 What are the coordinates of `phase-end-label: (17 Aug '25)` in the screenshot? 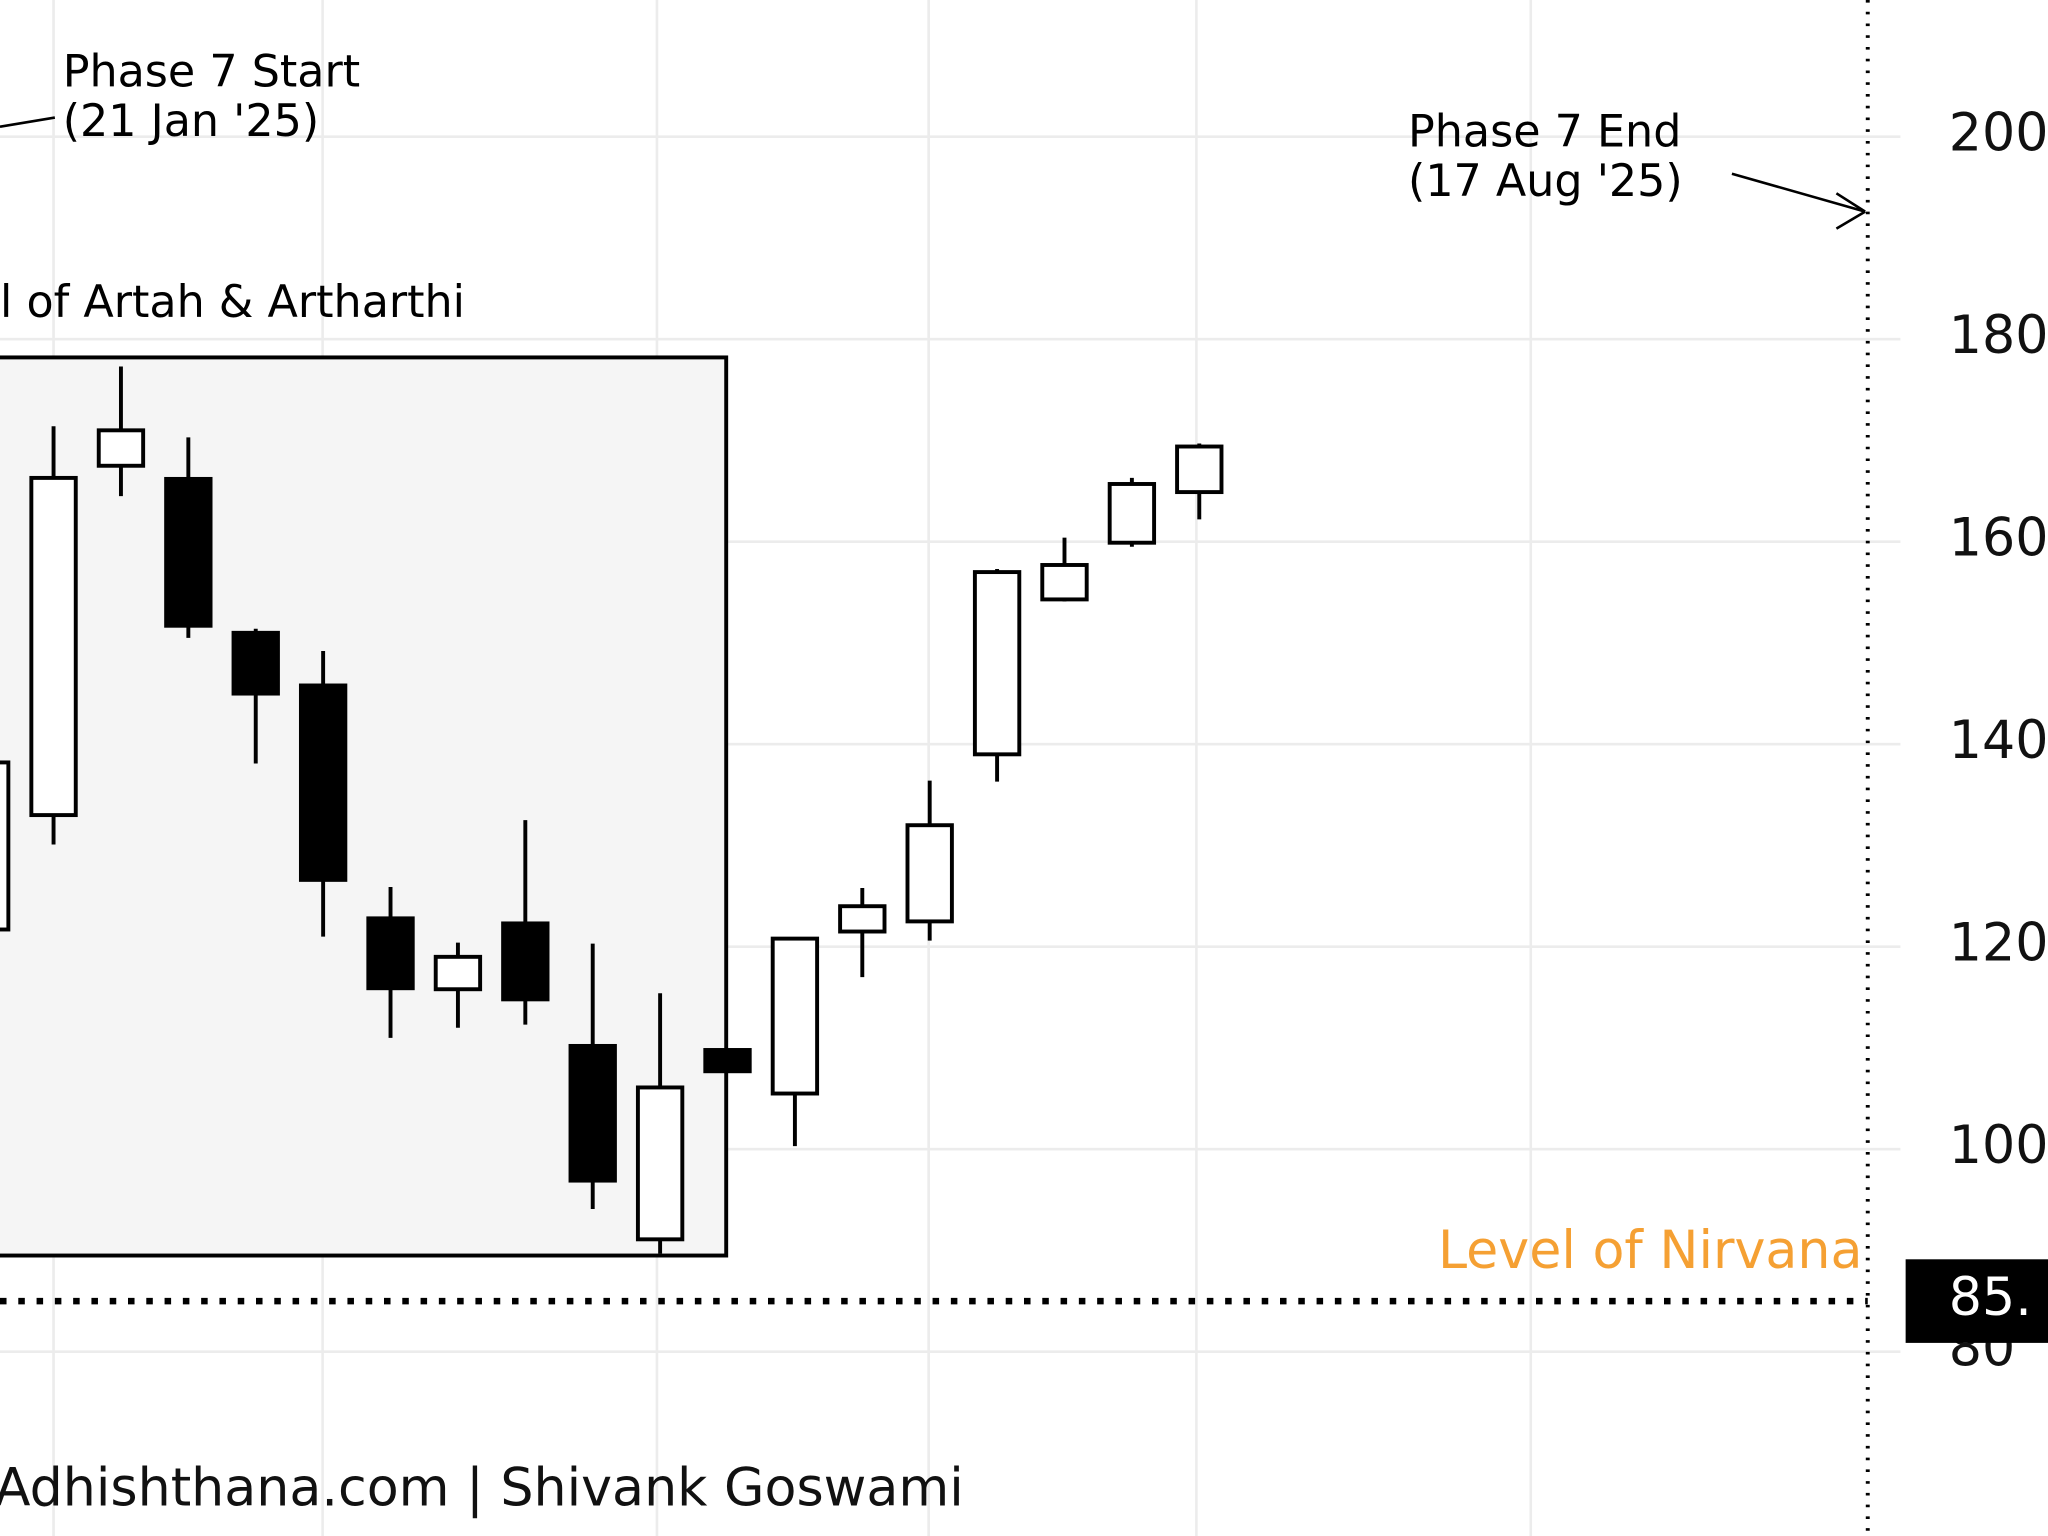 It's located at (1545, 181).